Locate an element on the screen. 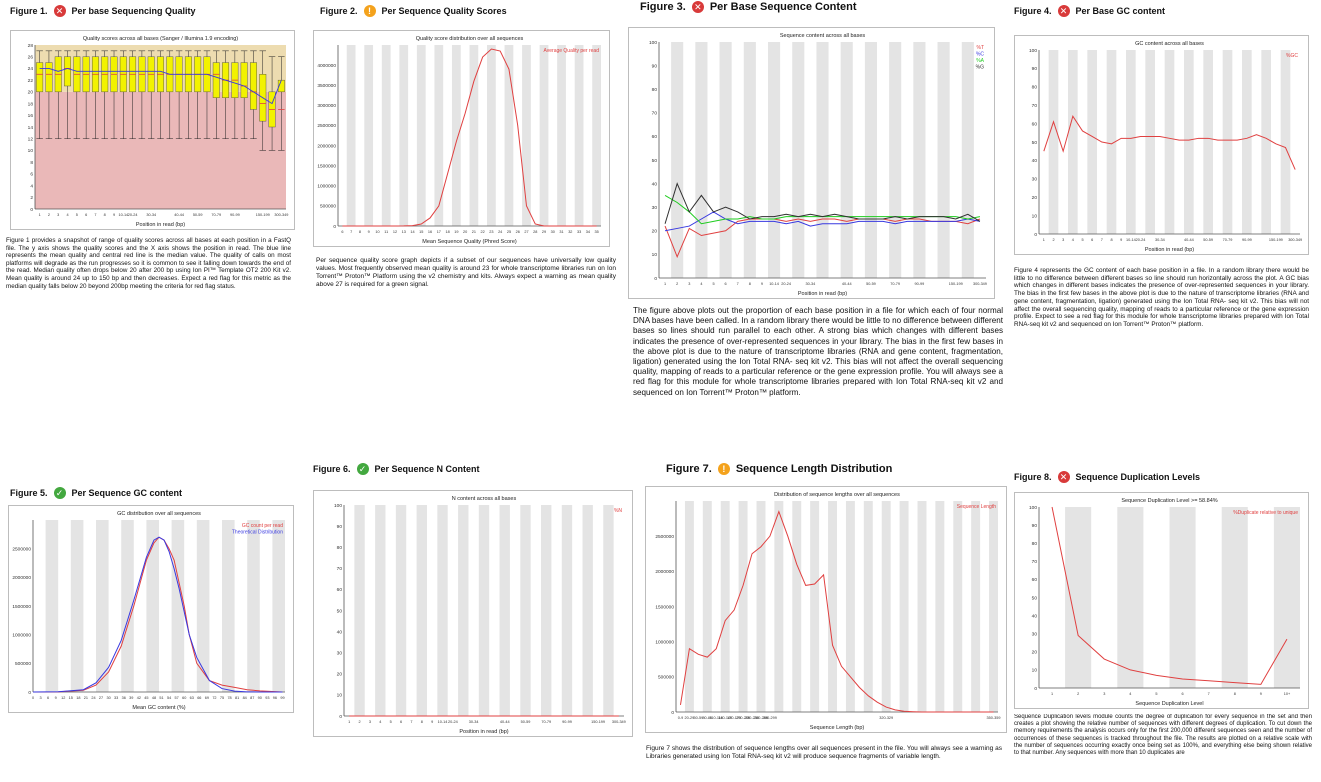 The image size is (1321, 782). figure-2-header: Figure 2. ! Per Sequence Quality Scores is located at coordinates (413, 11).